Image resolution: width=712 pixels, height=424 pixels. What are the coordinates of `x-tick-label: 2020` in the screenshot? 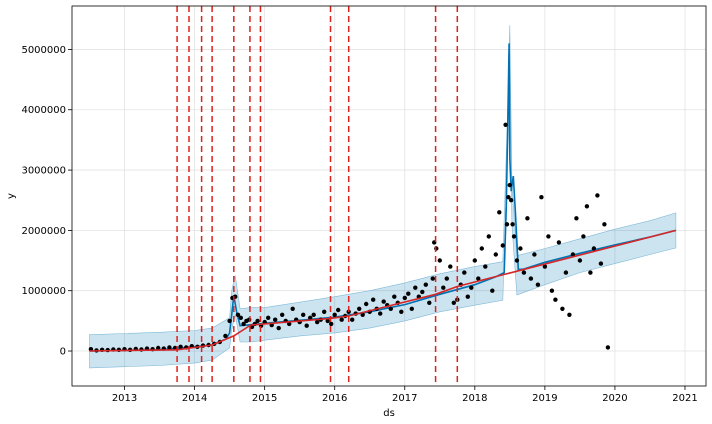 It's located at (614, 398).